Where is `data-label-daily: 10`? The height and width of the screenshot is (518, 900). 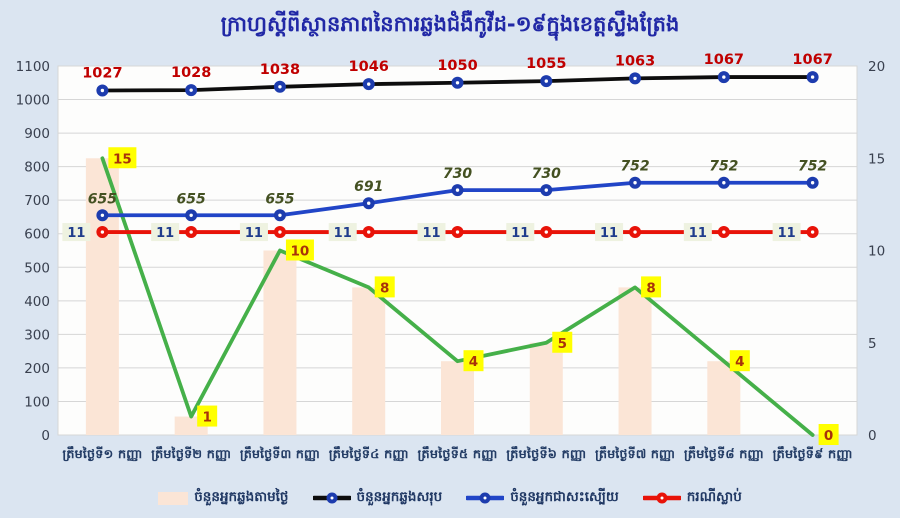 data-label-daily: 10 is located at coordinates (300, 252).